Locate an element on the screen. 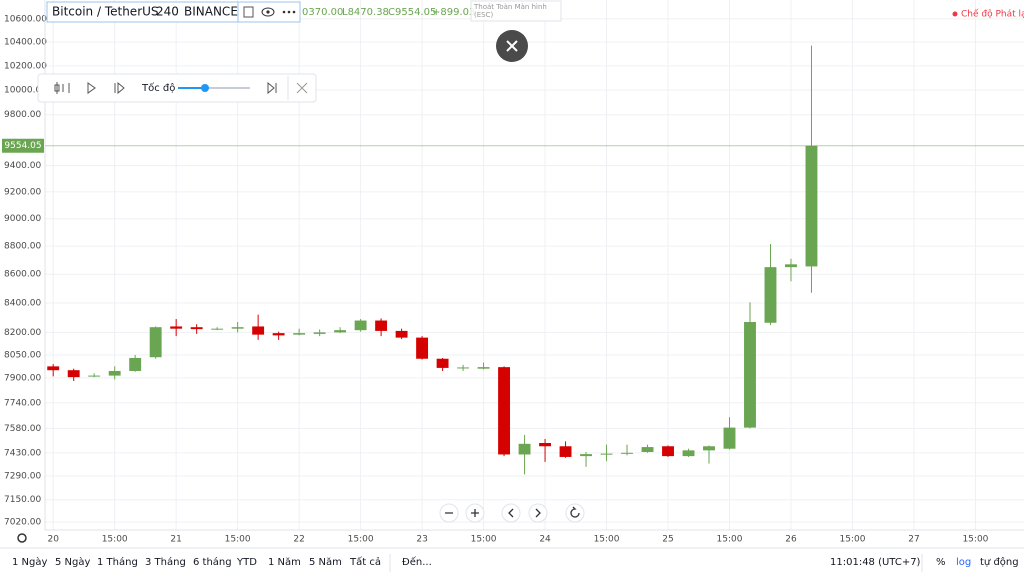  toolbar-close is located at coordinates (302, 88).